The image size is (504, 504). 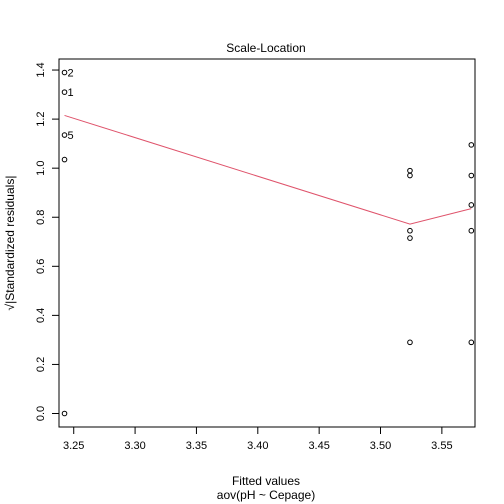 What do you see at coordinates (47, 241) in the screenshot?
I see `y-axis: 0.0 0.2 0.4 0.6 0.8 1.0 1.2 1.4` at bounding box center [47, 241].